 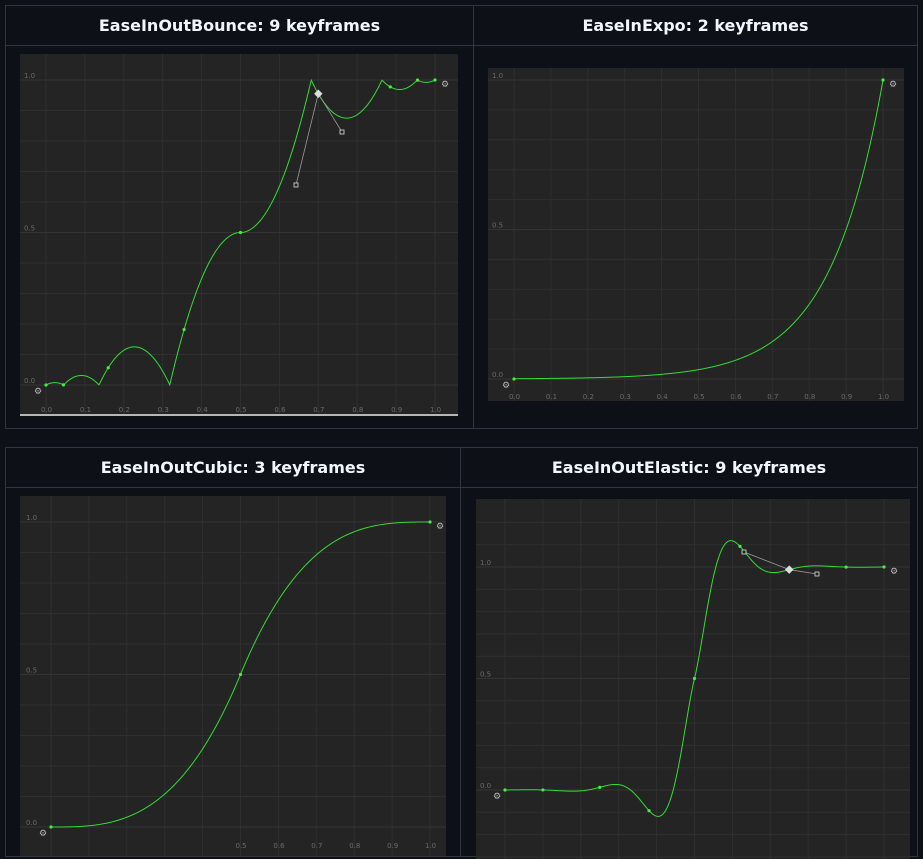 I want to click on keyframe-selected, so click(x=318, y=93).